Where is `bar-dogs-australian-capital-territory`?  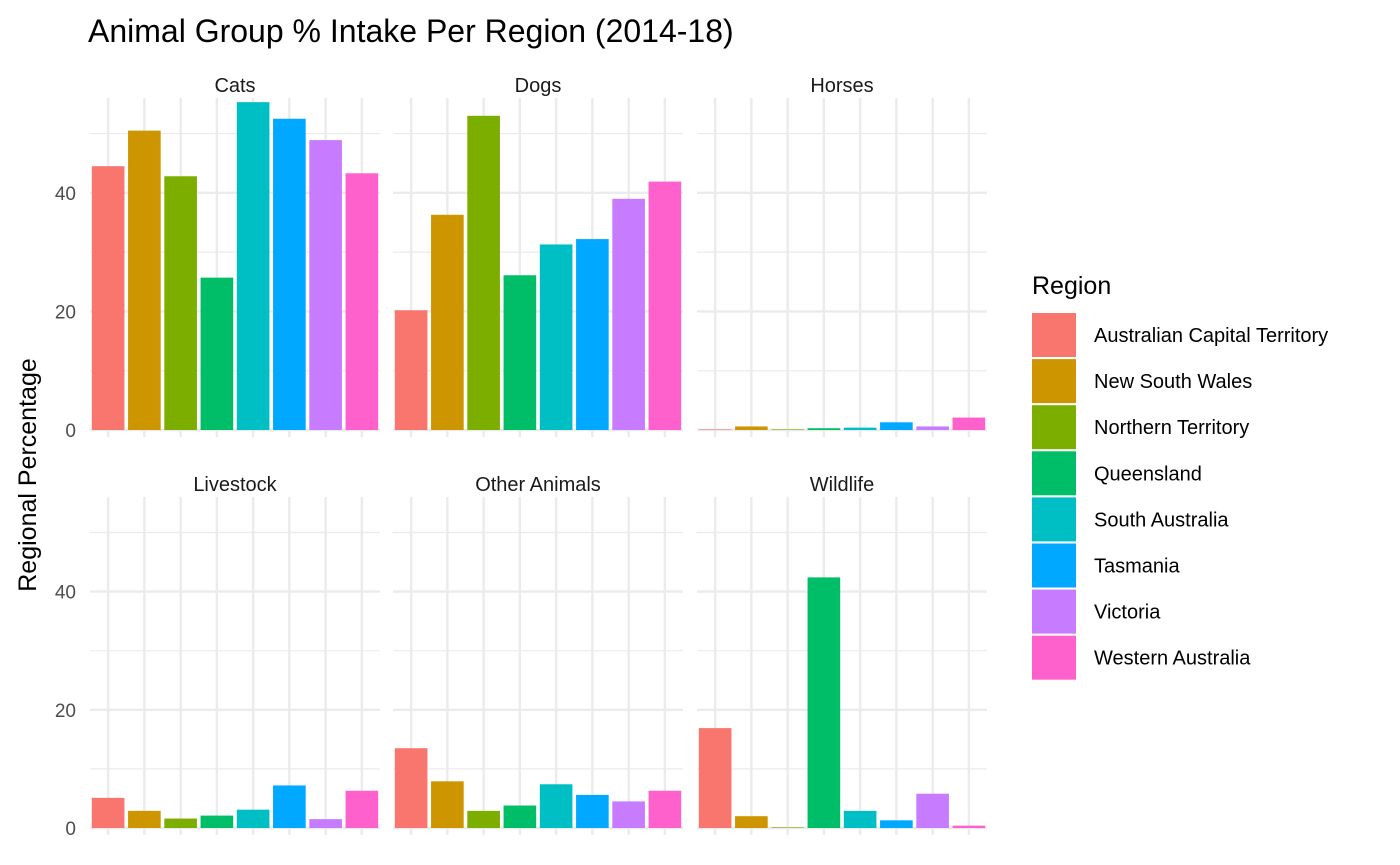 bar-dogs-australian-capital-territory is located at coordinates (411, 370).